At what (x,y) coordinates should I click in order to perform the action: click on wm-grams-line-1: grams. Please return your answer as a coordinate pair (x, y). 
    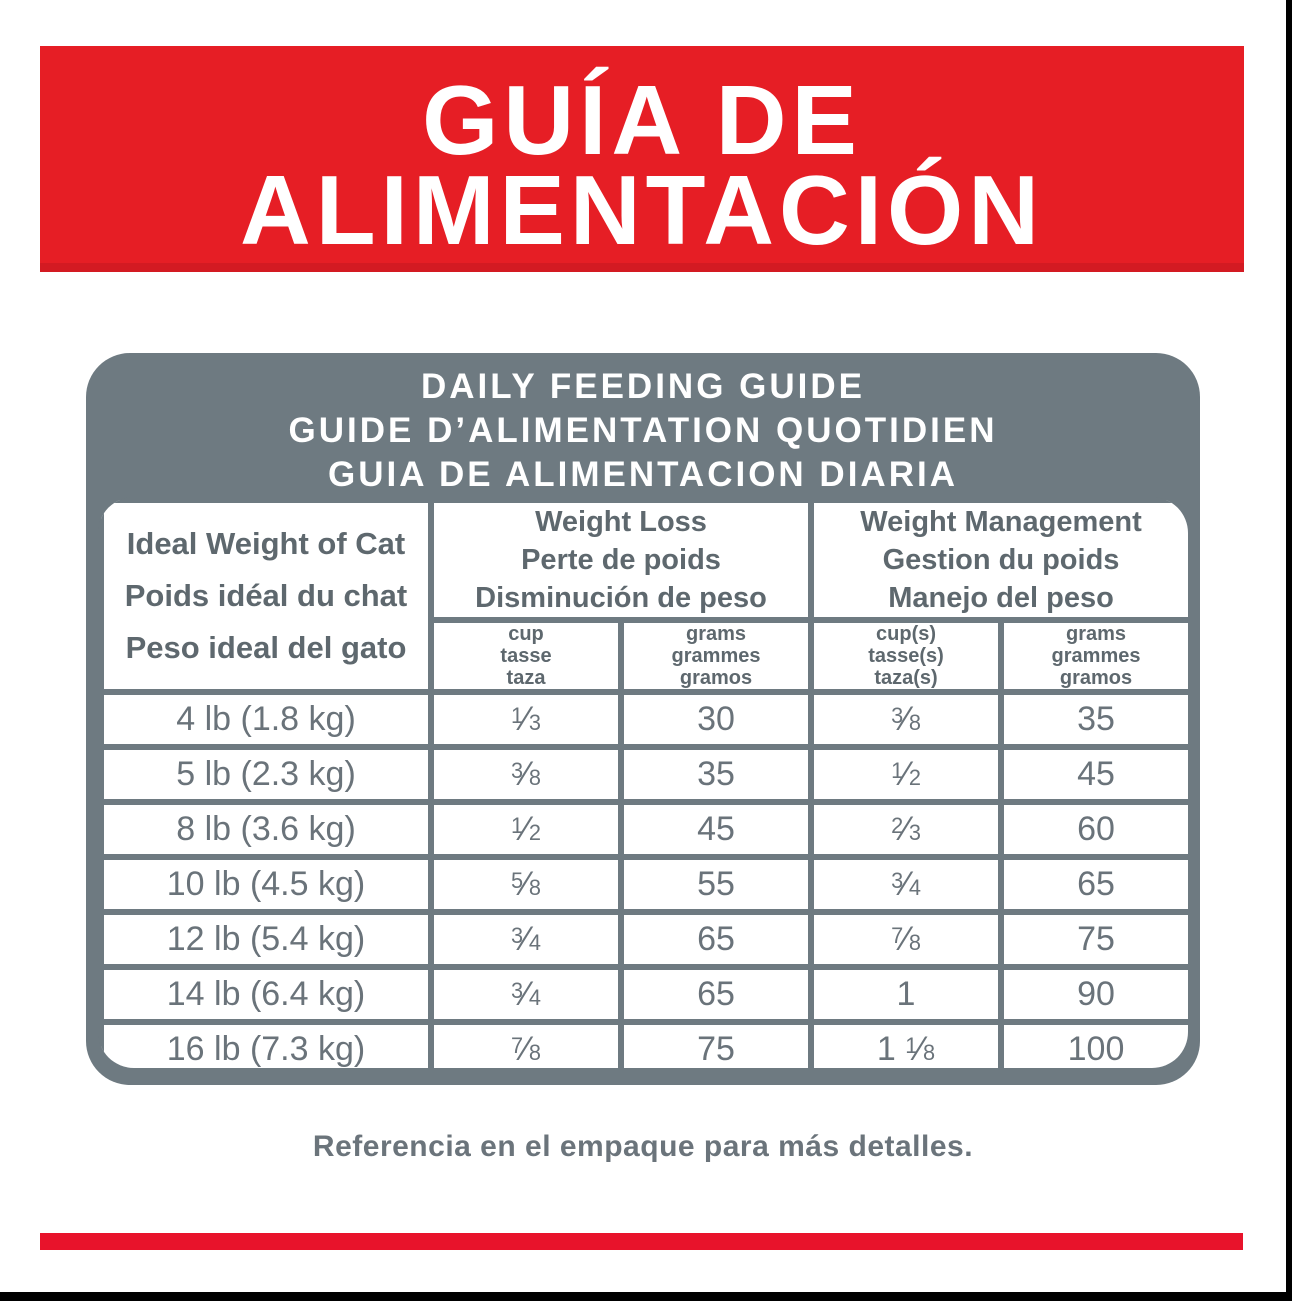
    Looking at the image, I should click on (1096, 634).